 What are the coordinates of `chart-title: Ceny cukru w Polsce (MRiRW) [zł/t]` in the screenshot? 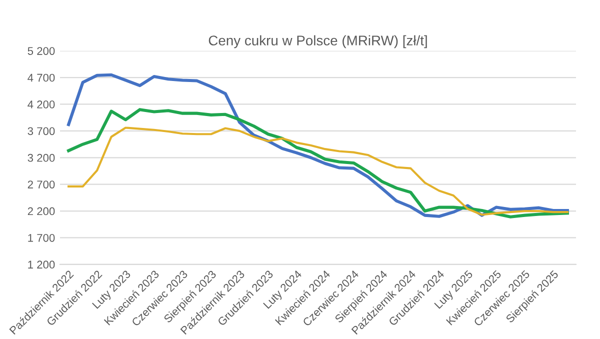 It's located at (317, 41).